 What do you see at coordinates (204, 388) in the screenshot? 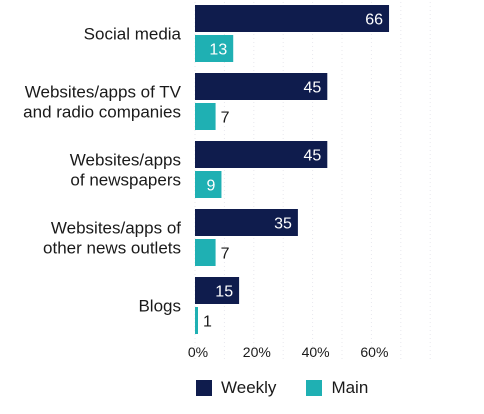
I see `legend-swatch-weekly` at bounding box center [204, 388].